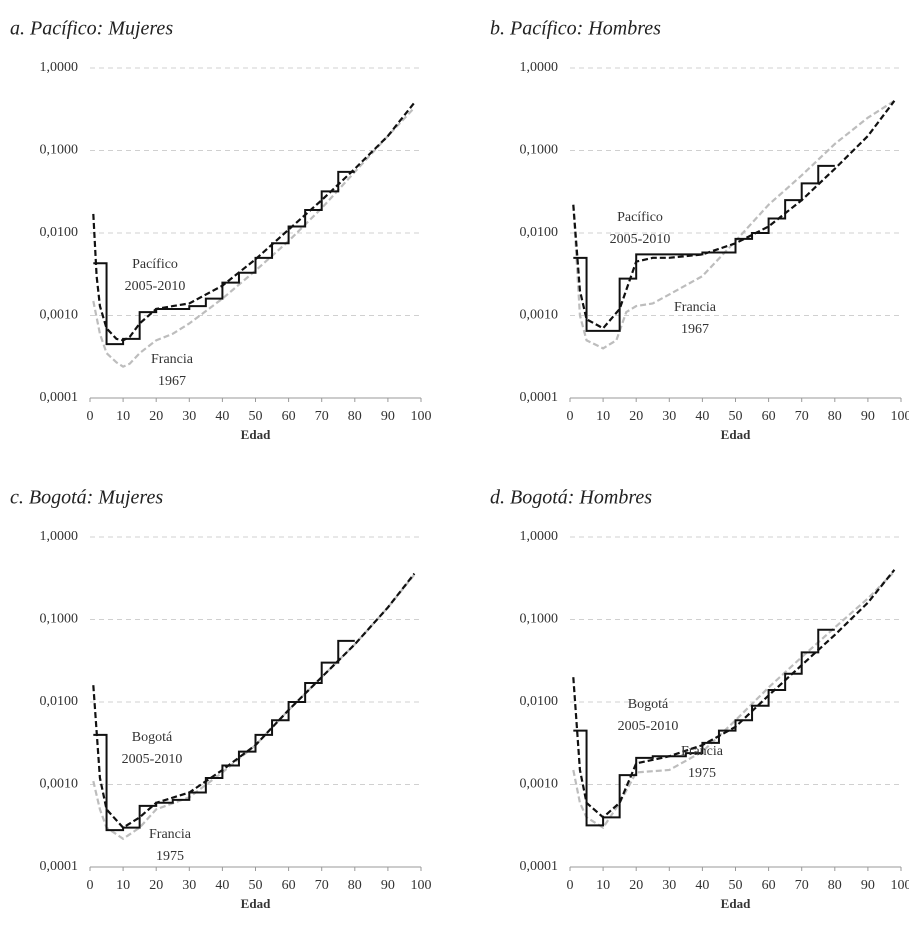  Describe the element at coordinates (91, 29) in the screenshot. I see `panel-title: a. Pacífico: Mujeres` at that location.